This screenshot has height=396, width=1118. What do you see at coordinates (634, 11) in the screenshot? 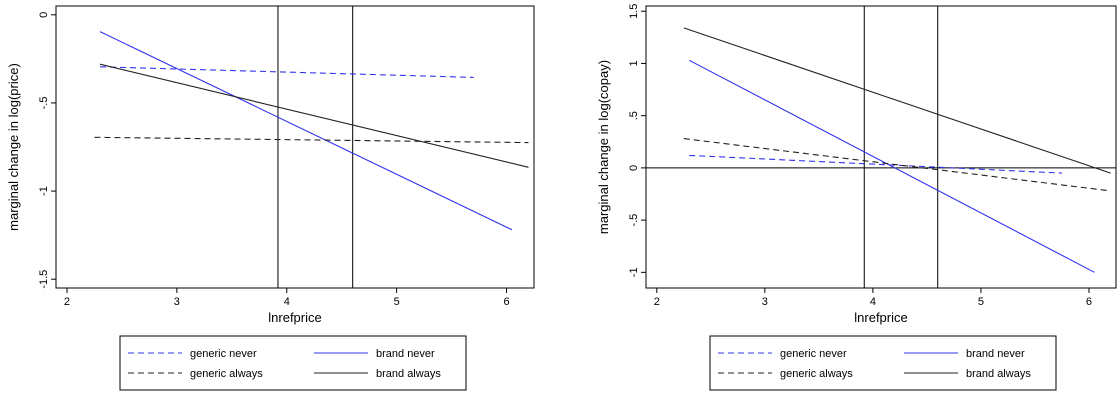
I see `y-tick-label: 1.5` at bounding box center [634, 11].